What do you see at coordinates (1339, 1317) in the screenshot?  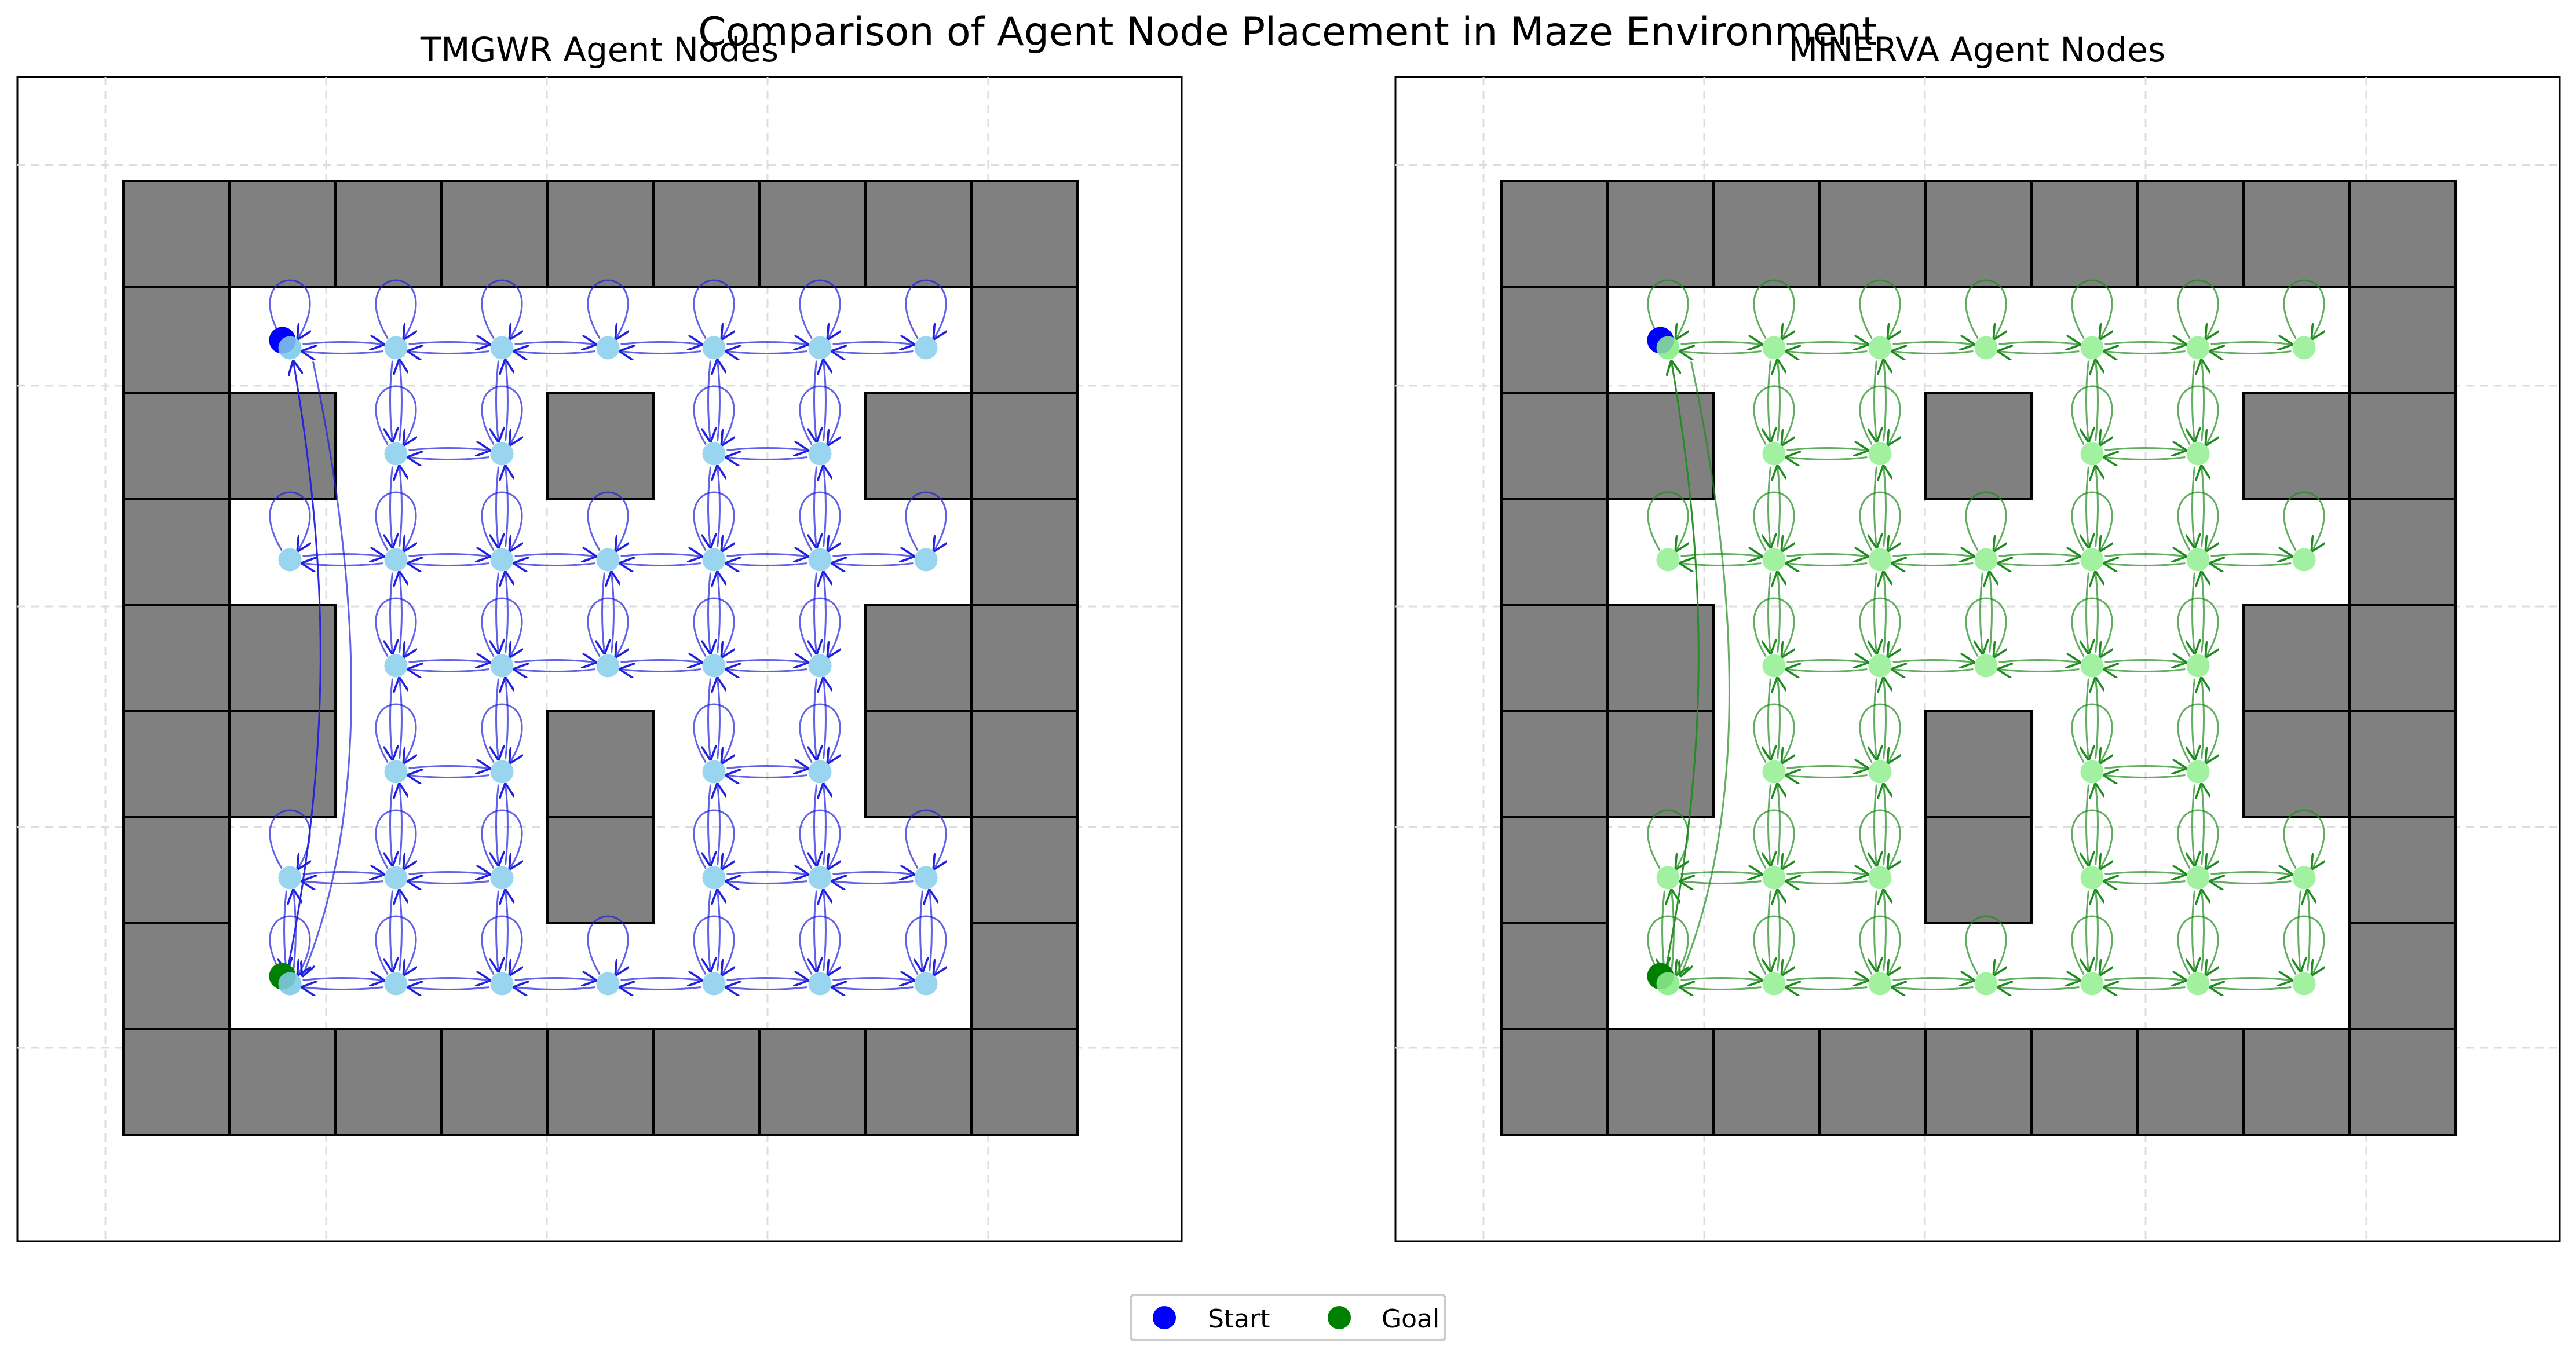 I see `legend-goal-marker` at bounding box center [1339, 1317].